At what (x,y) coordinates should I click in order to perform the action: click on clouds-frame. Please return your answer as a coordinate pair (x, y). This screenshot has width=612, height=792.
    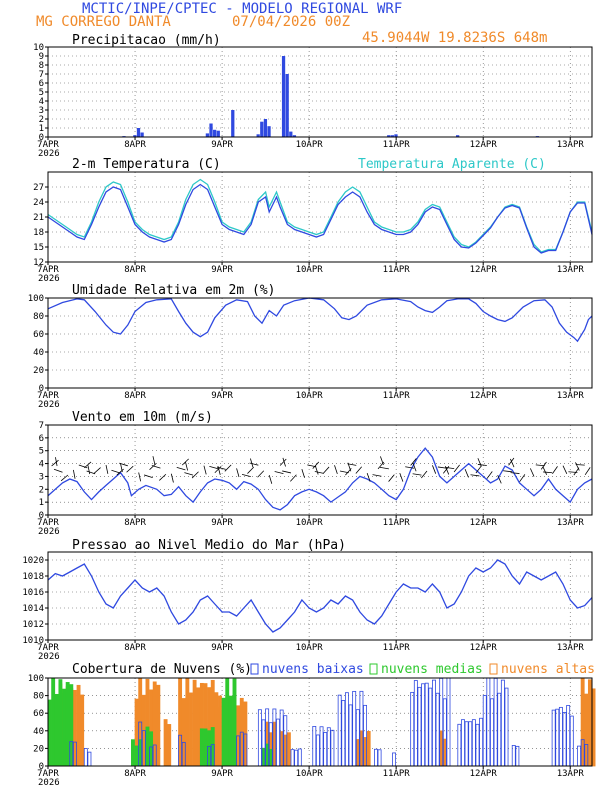
    Looking at the image, I should click on (320, 722).